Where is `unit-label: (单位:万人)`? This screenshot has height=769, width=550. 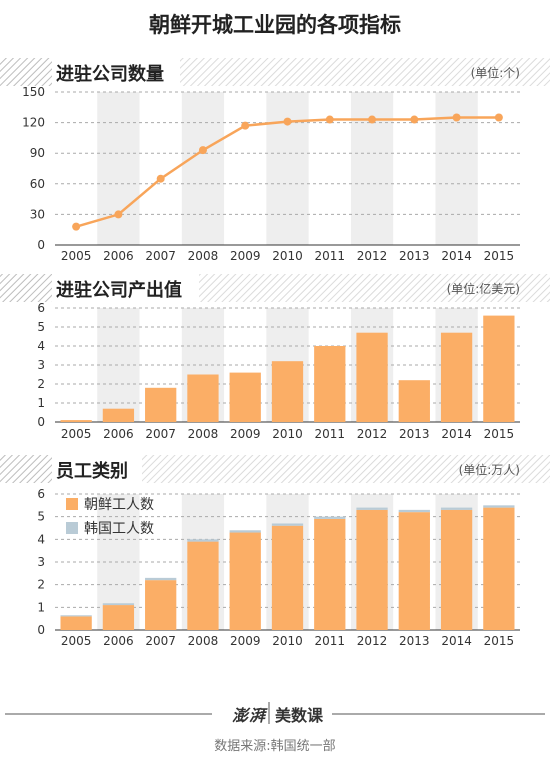
unit-label: (单位:万人) is located at coordinates (489, 469).